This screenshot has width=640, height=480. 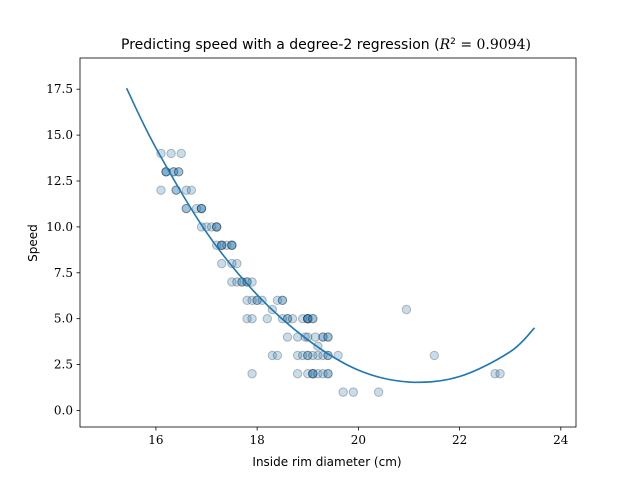 I want to click on y-tick-label: 10.0, so click(x=59, y=227).